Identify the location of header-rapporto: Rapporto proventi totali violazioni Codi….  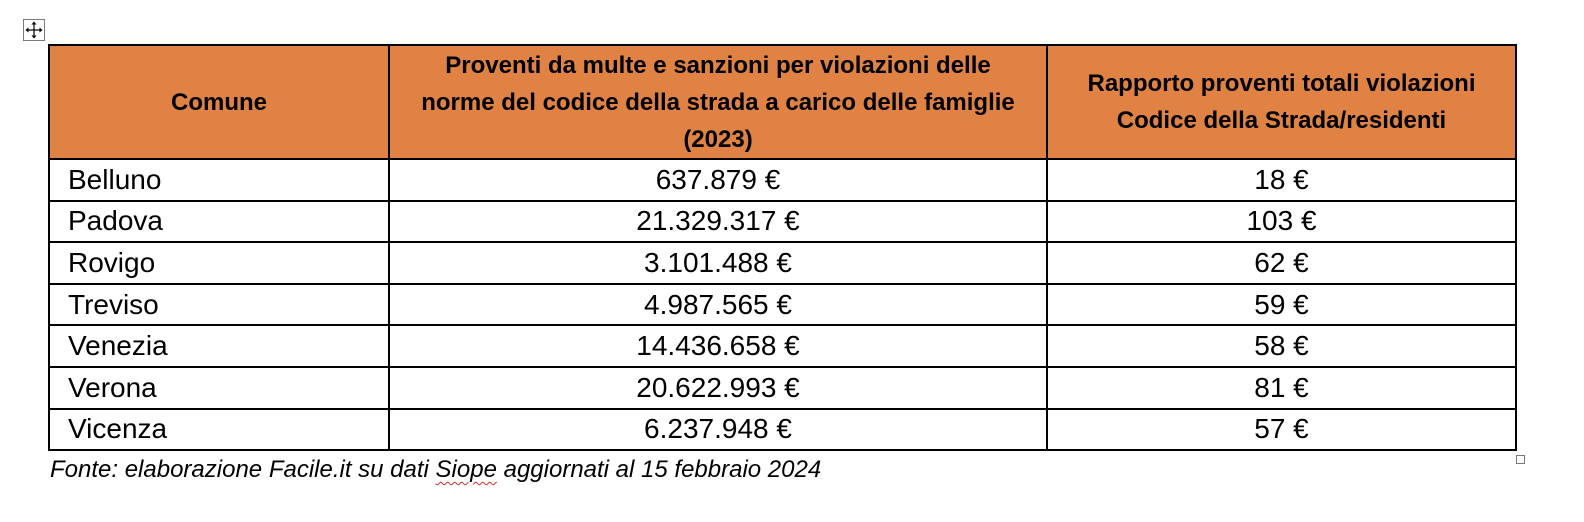
(1281, 102).